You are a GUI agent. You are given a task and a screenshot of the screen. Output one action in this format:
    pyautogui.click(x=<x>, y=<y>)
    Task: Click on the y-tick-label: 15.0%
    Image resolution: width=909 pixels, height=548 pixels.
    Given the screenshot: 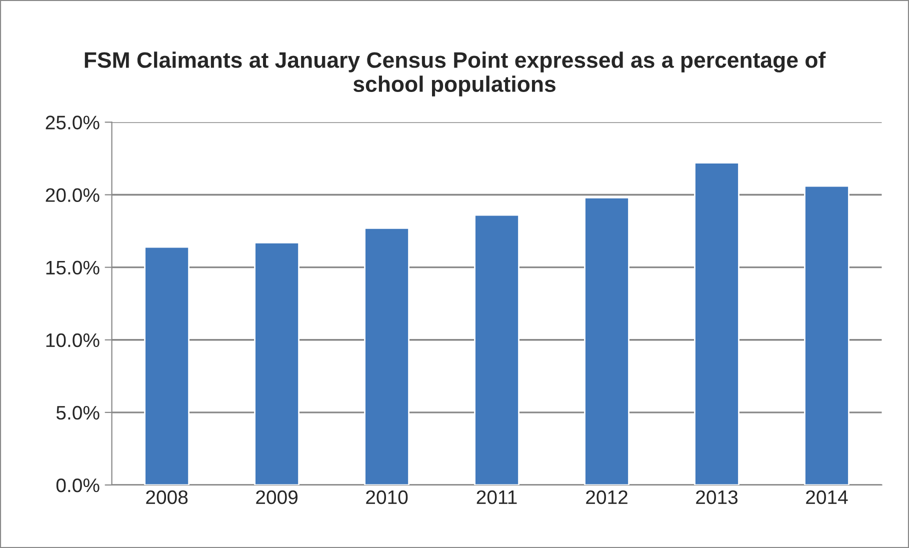 What is the action you would take?
    pyautogui.click(x=73, y=267)
    